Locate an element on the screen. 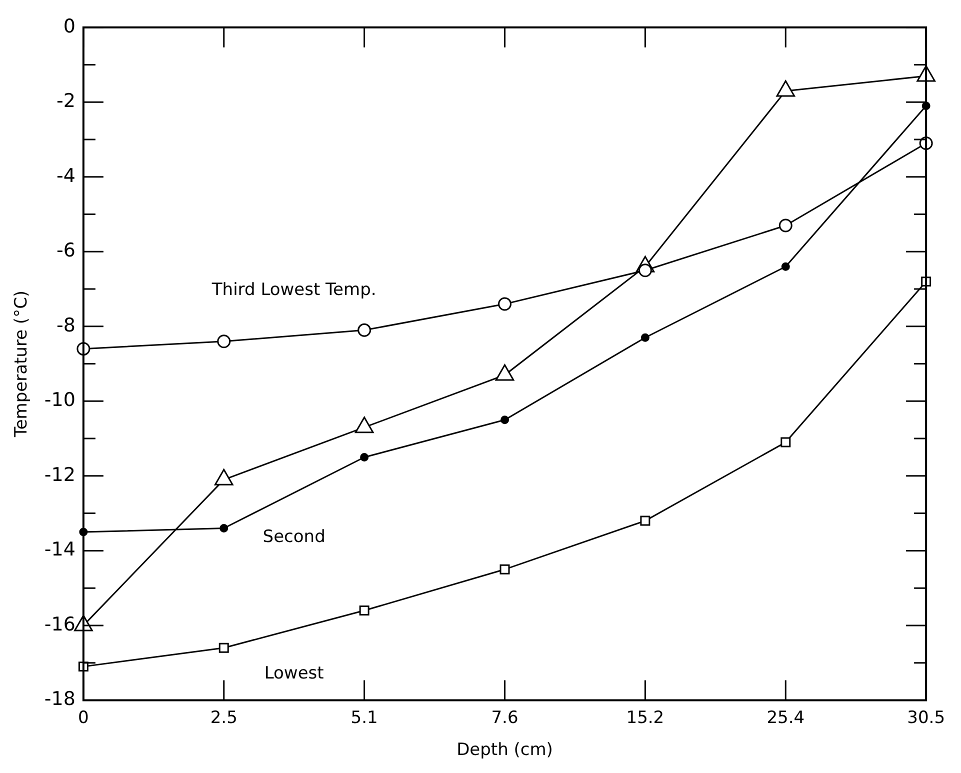 This screenshot has width=961, height=773. y-tick-label: -18 is located at coordinates (60, 699).